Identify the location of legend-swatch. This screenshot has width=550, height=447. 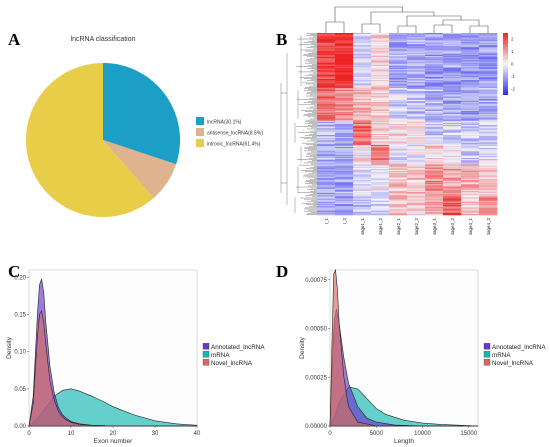
(200, 143).